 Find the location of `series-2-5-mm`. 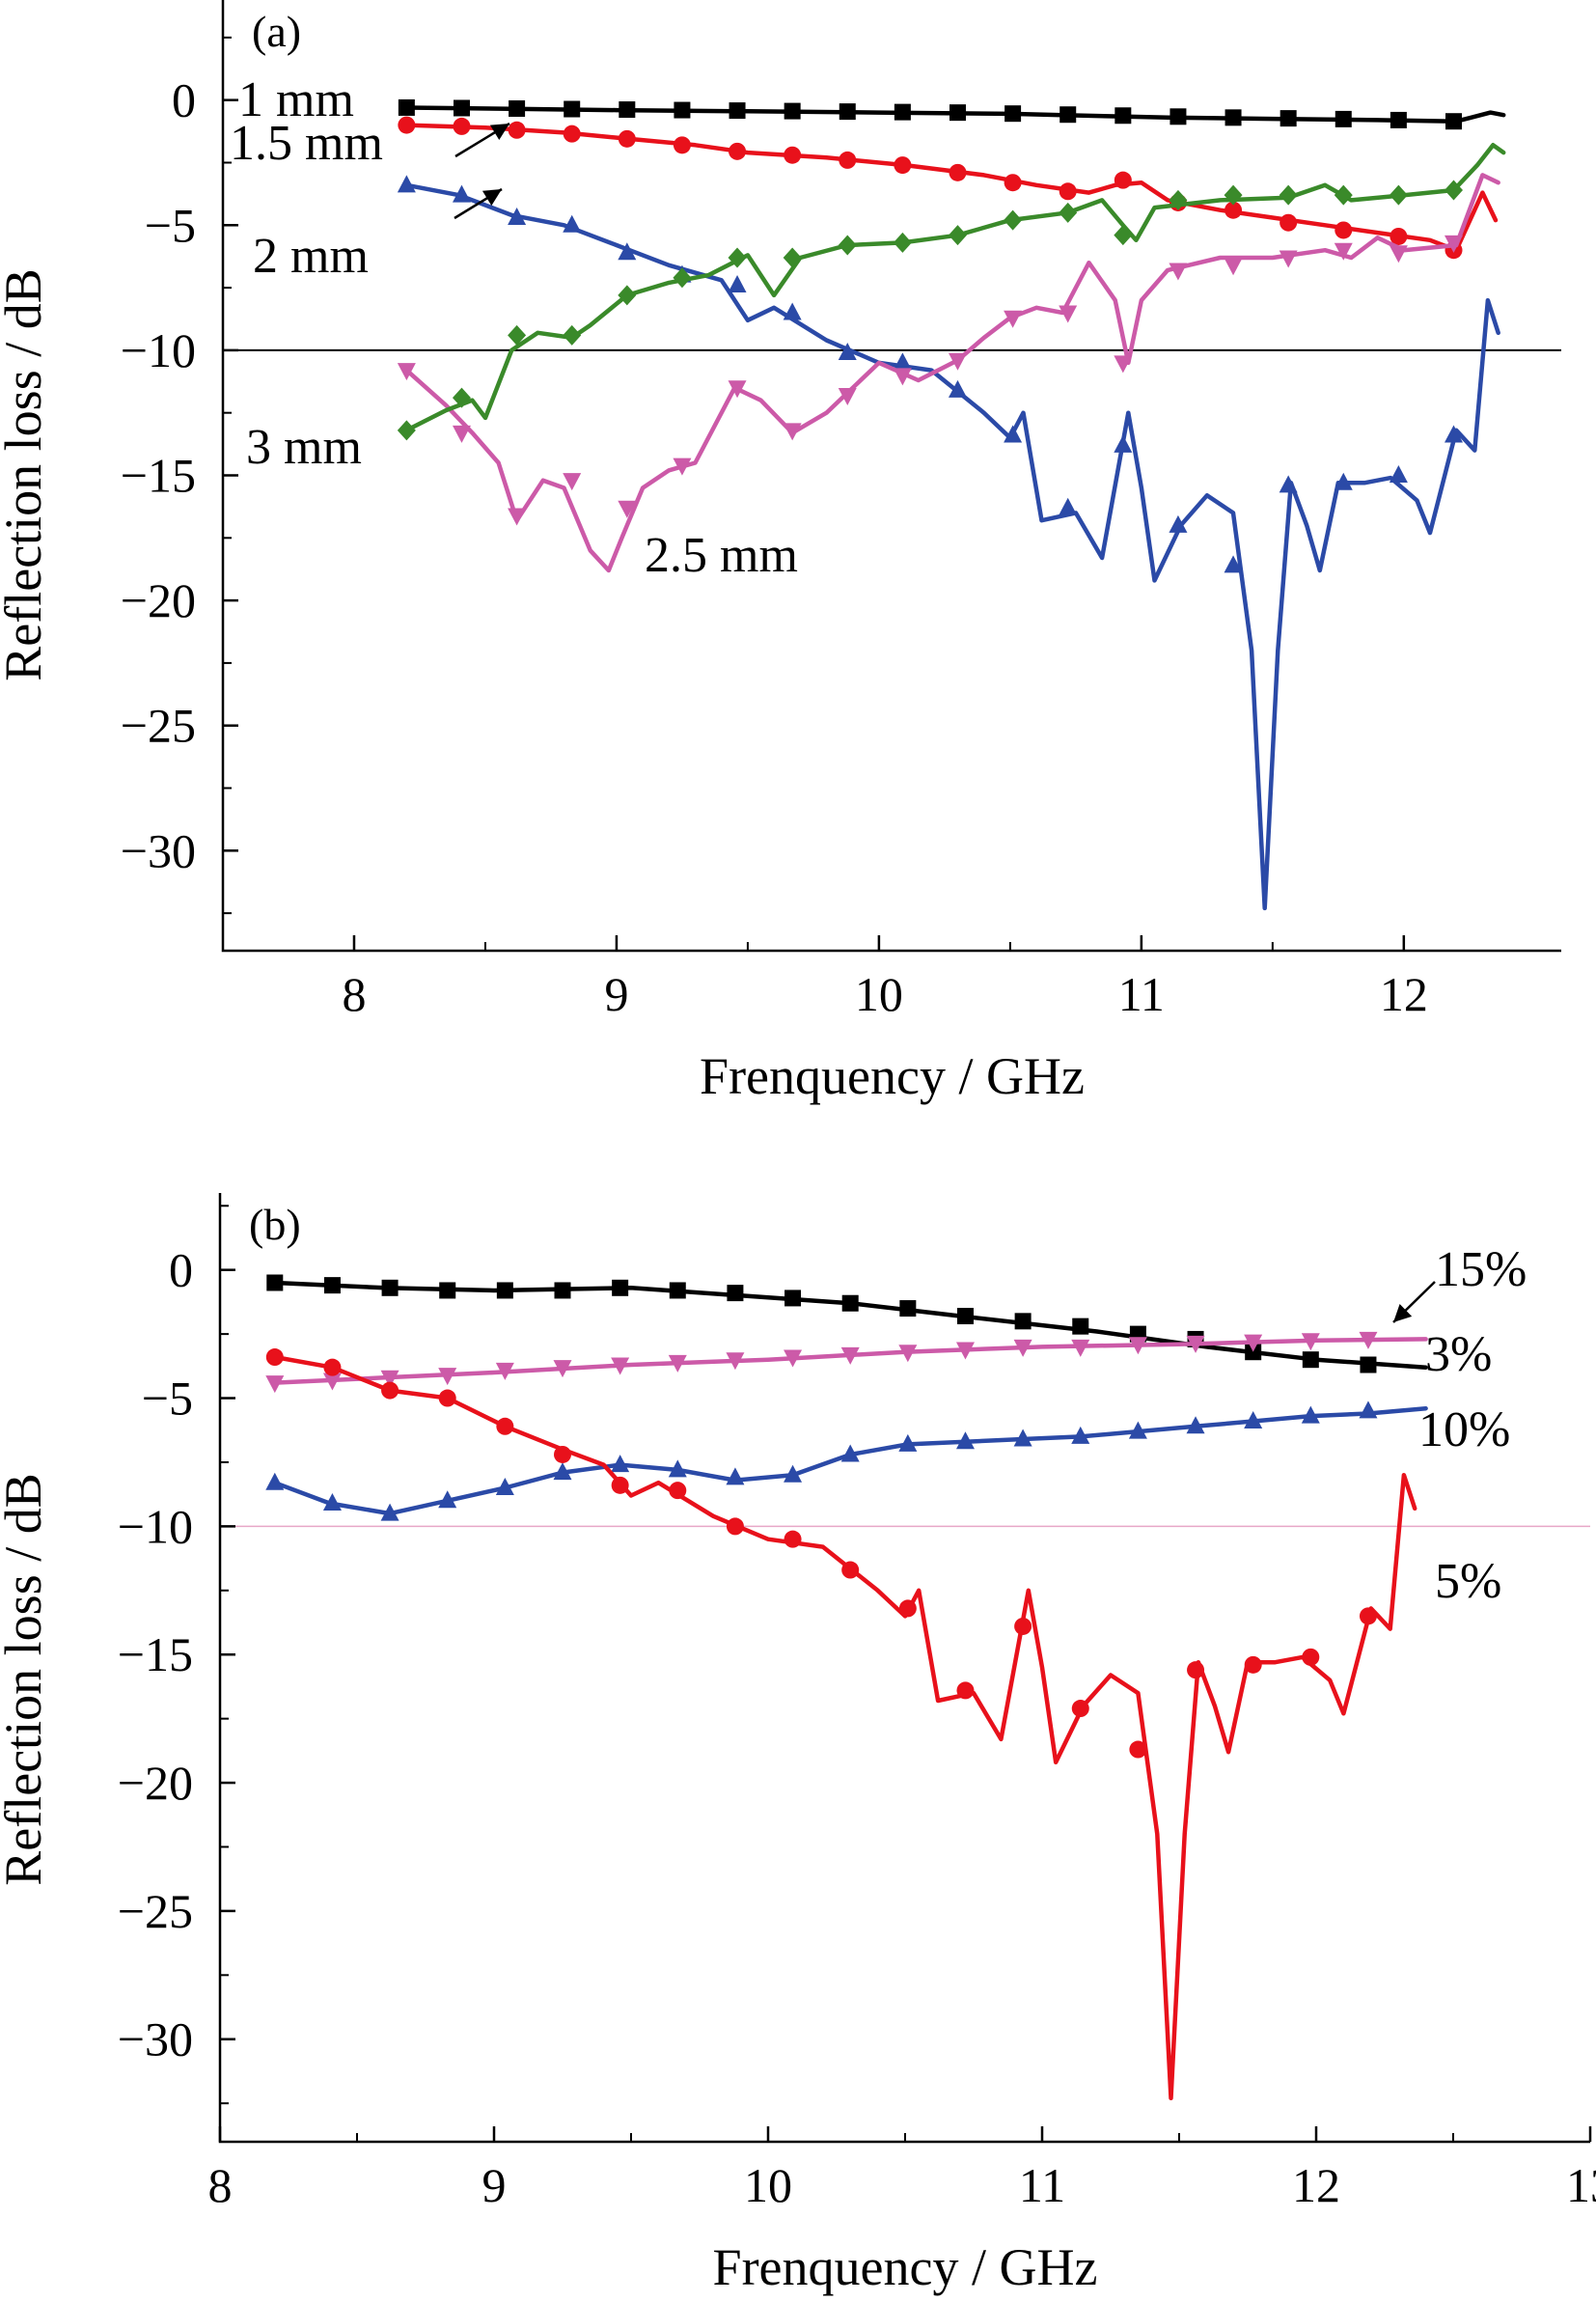

series-2-5-mm is located at coordinates (949, 373).